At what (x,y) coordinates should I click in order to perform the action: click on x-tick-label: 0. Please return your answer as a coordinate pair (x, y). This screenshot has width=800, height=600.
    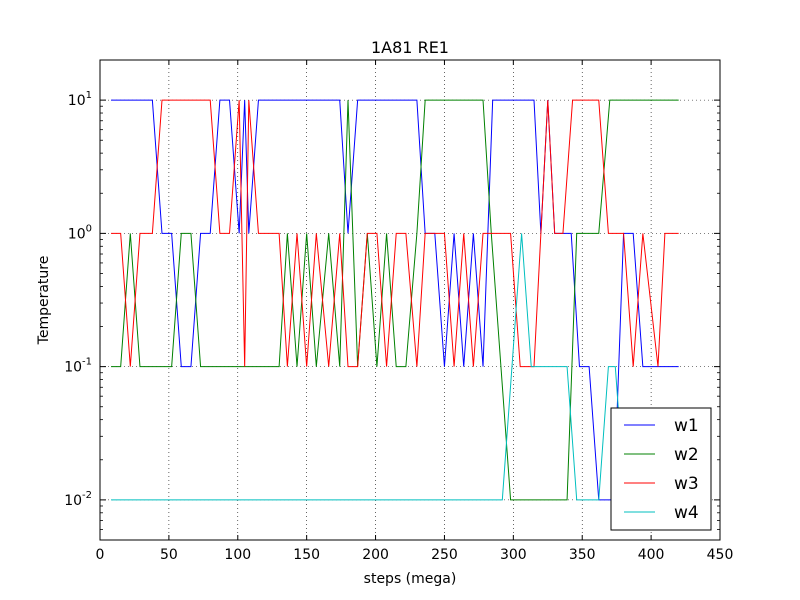
    Looking at the image, I should click on (100, 555).